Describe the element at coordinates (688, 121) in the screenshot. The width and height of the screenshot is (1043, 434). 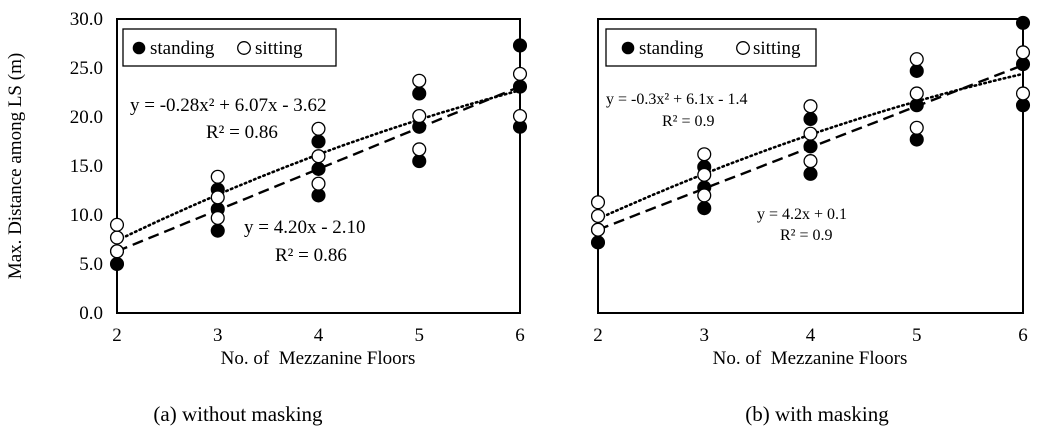
I see `trend-r2-poly-b: R² = 0.9` at that location.